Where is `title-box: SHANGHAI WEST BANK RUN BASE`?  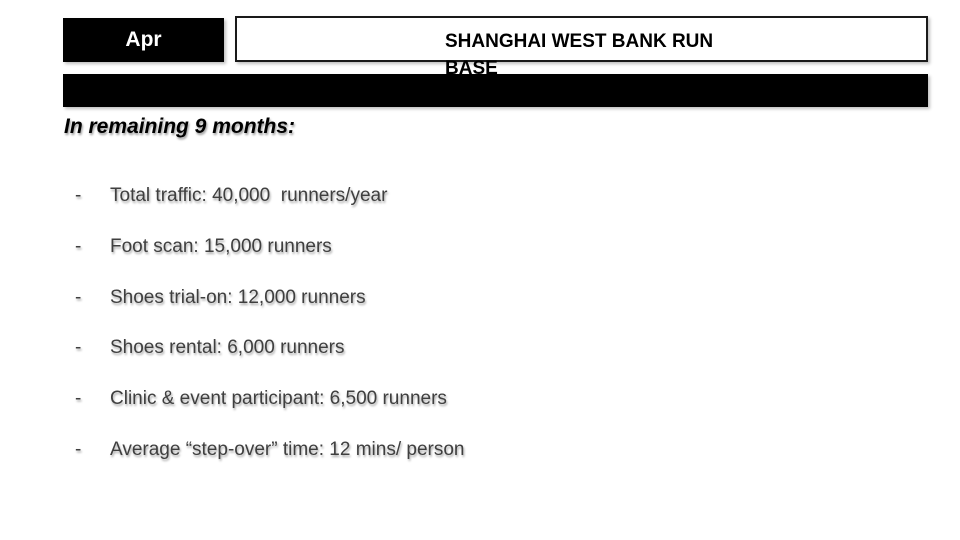 title-box: SHANGHAI WEST BANK RUN BASE is located at coordinates (581, 47).